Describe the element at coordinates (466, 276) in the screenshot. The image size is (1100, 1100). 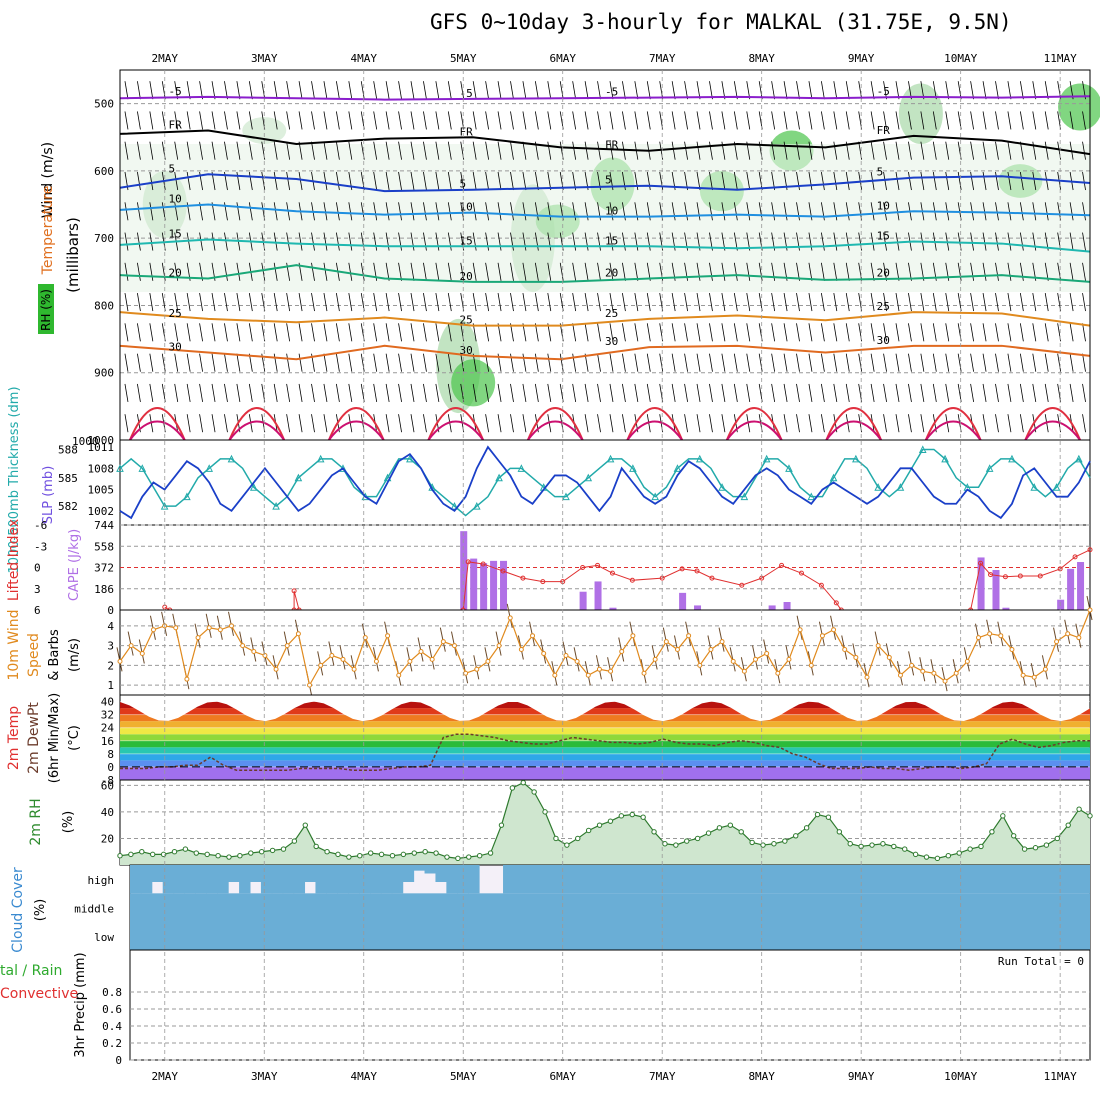
I see `isotherm-label: 20` at that location.